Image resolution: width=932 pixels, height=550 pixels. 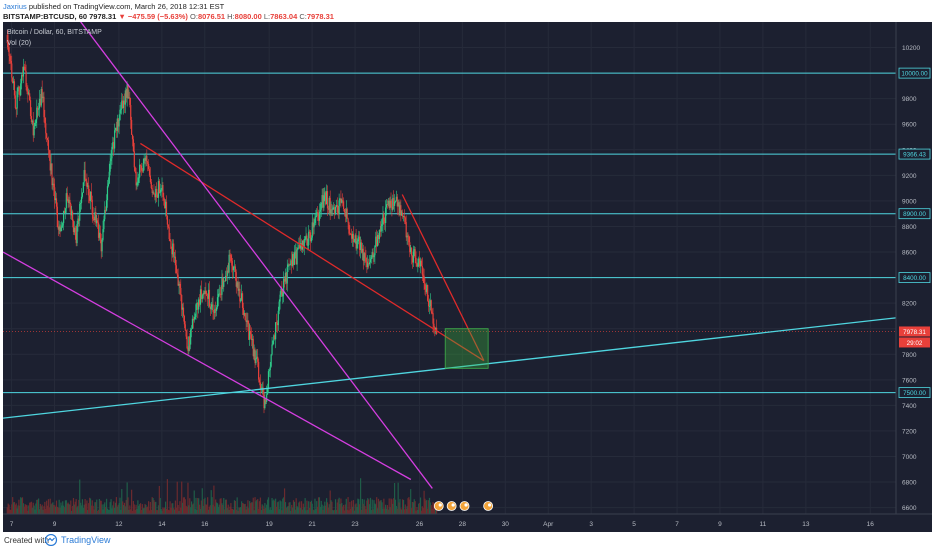 What do you see at coordinates (467, 523) in the screenshot?
I see `time-axis` at bounding box center [467, 523].